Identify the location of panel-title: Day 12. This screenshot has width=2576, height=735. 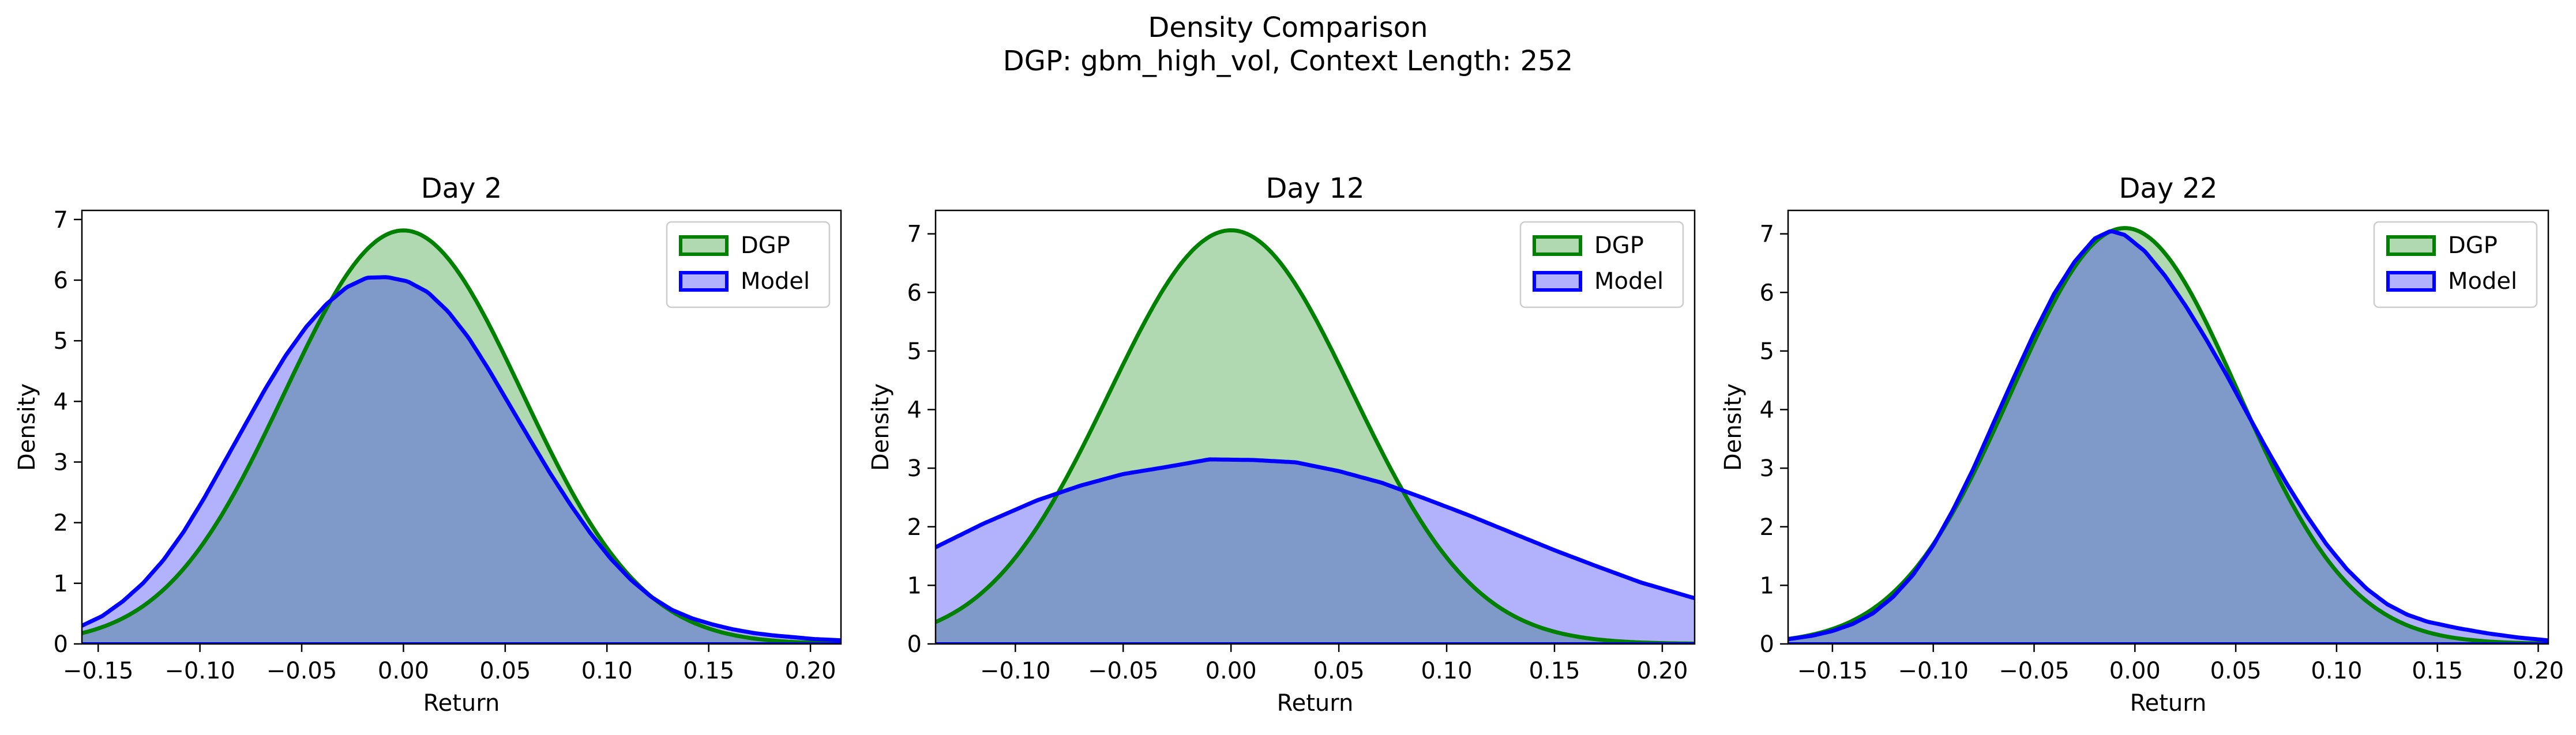
(1315, 188).